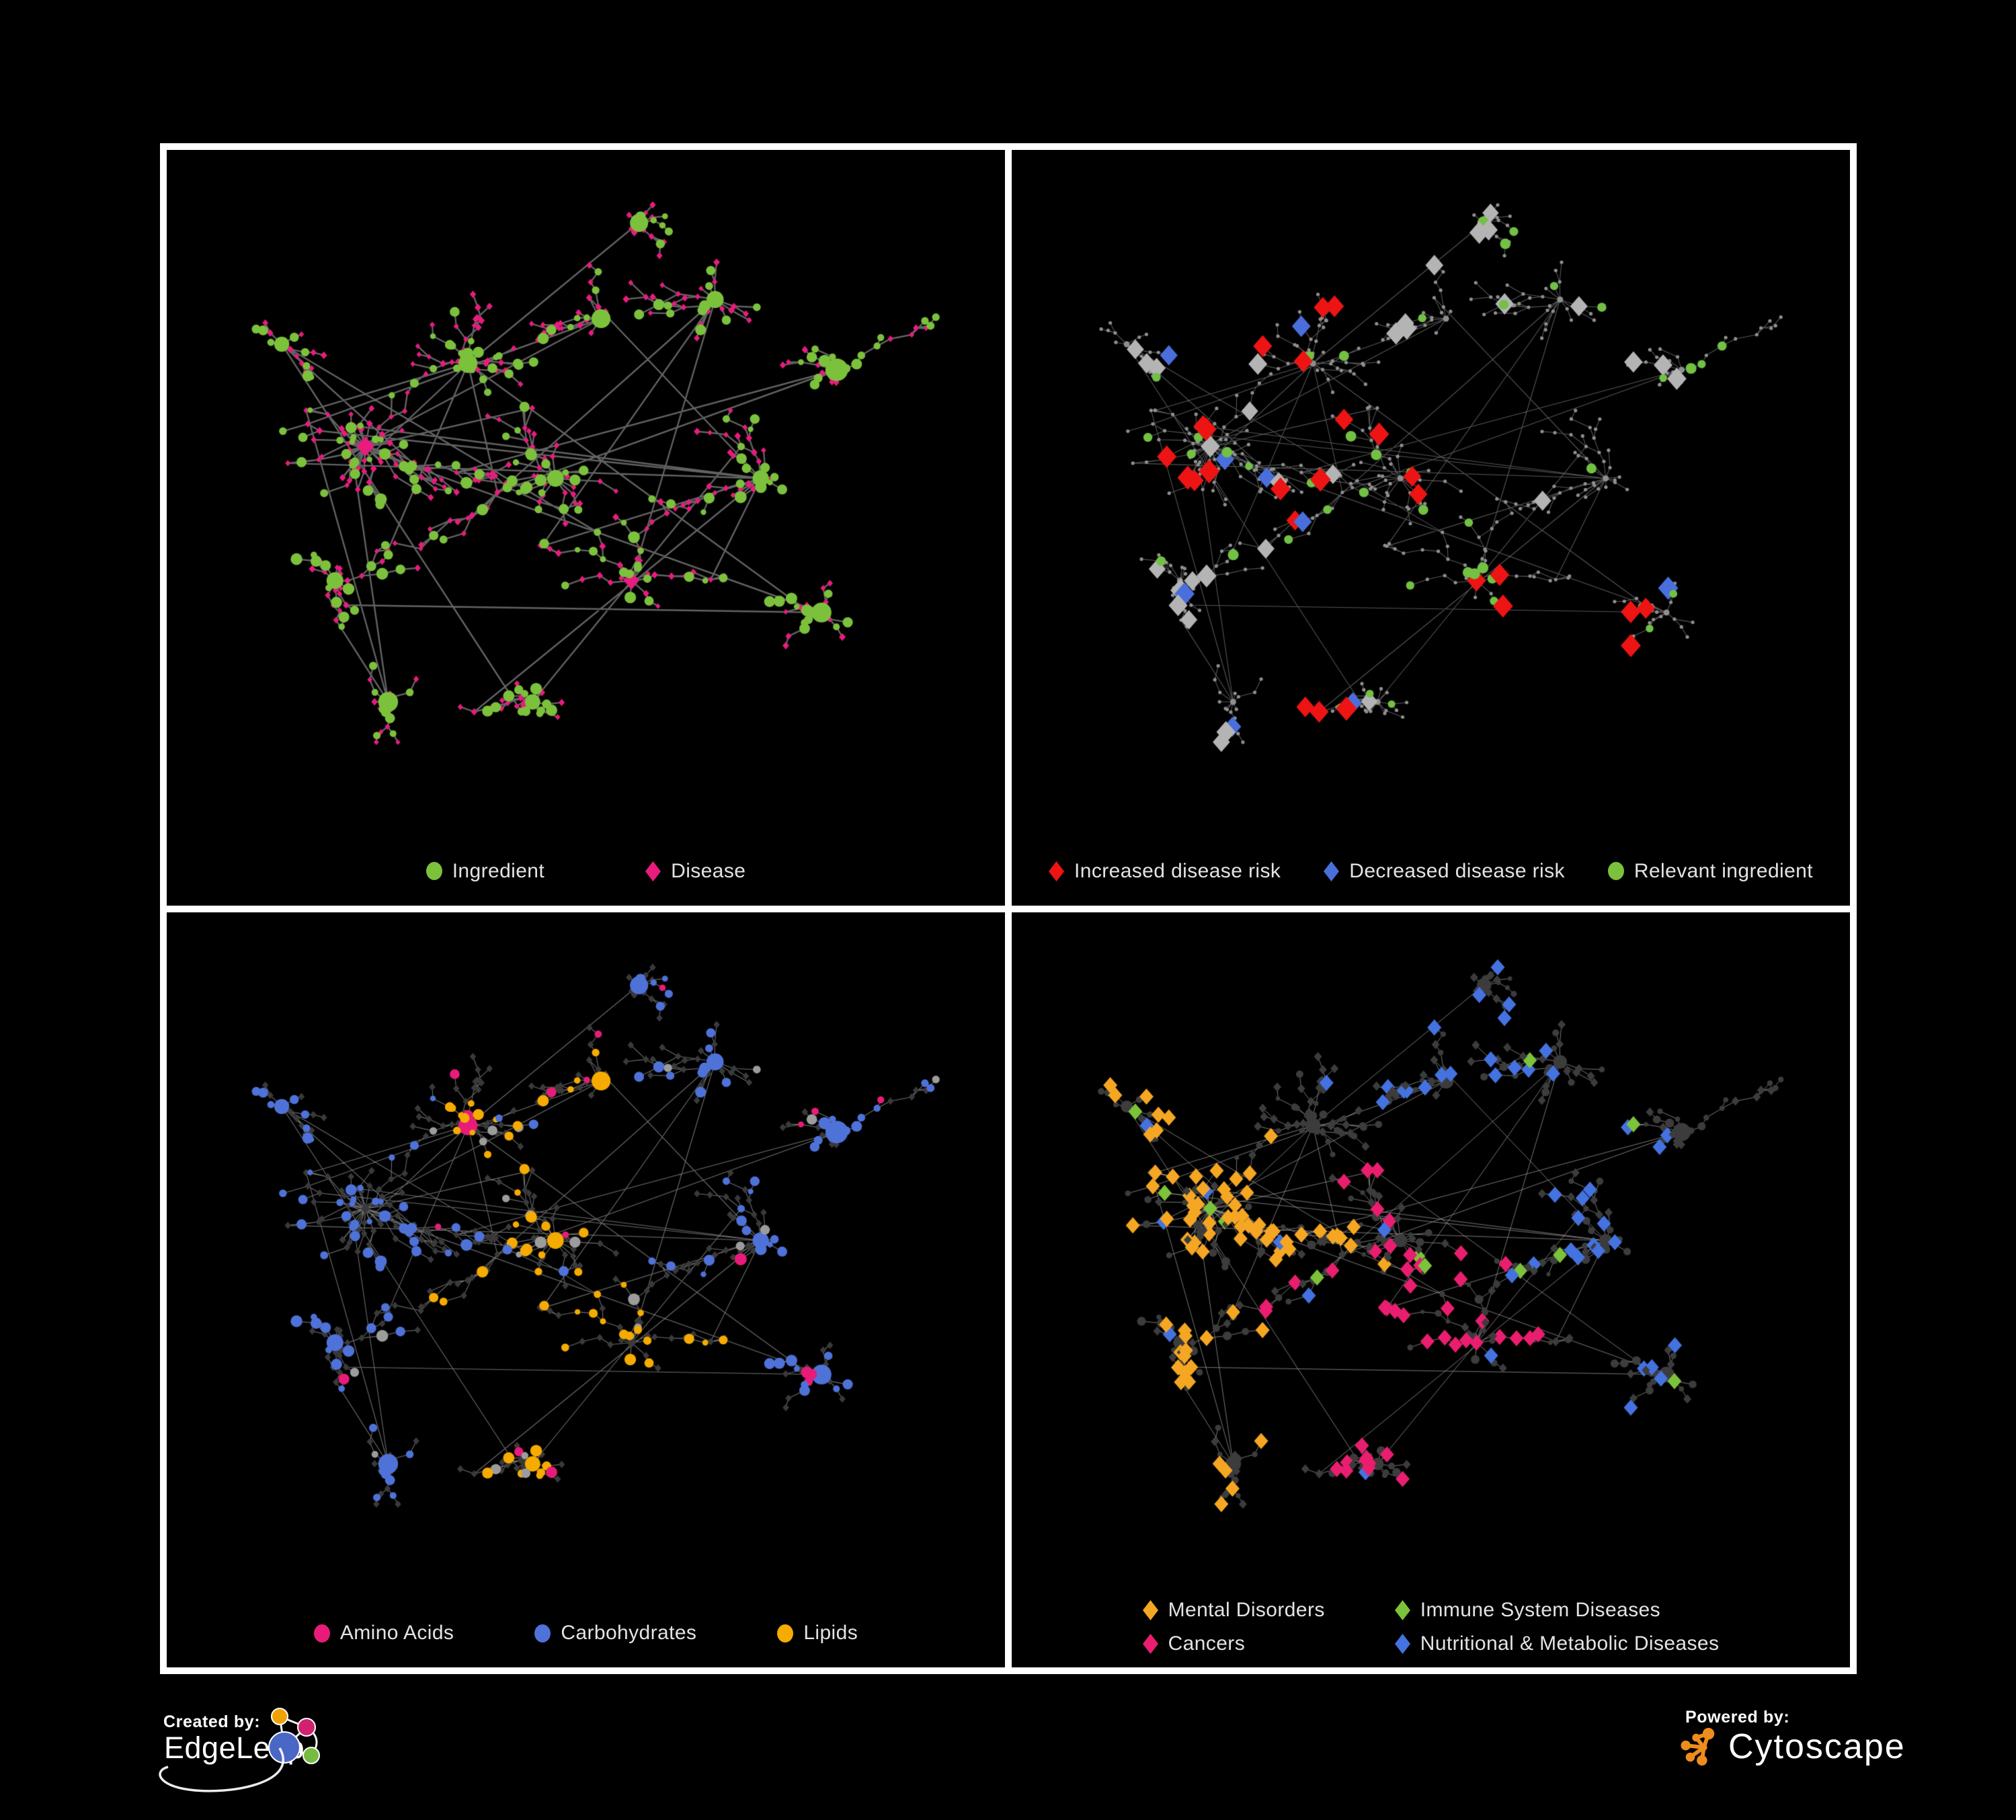 The image size is (2016, 1820). Describe the element at coordinates (629, 1633) in the screenshot. I see `legend-label: Carbohydrates` at that location.